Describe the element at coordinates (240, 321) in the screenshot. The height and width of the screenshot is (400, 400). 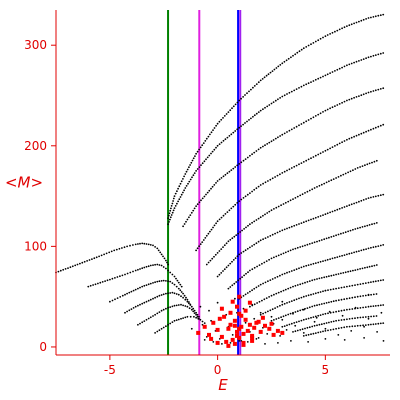
I see `cluster-points` at that location.